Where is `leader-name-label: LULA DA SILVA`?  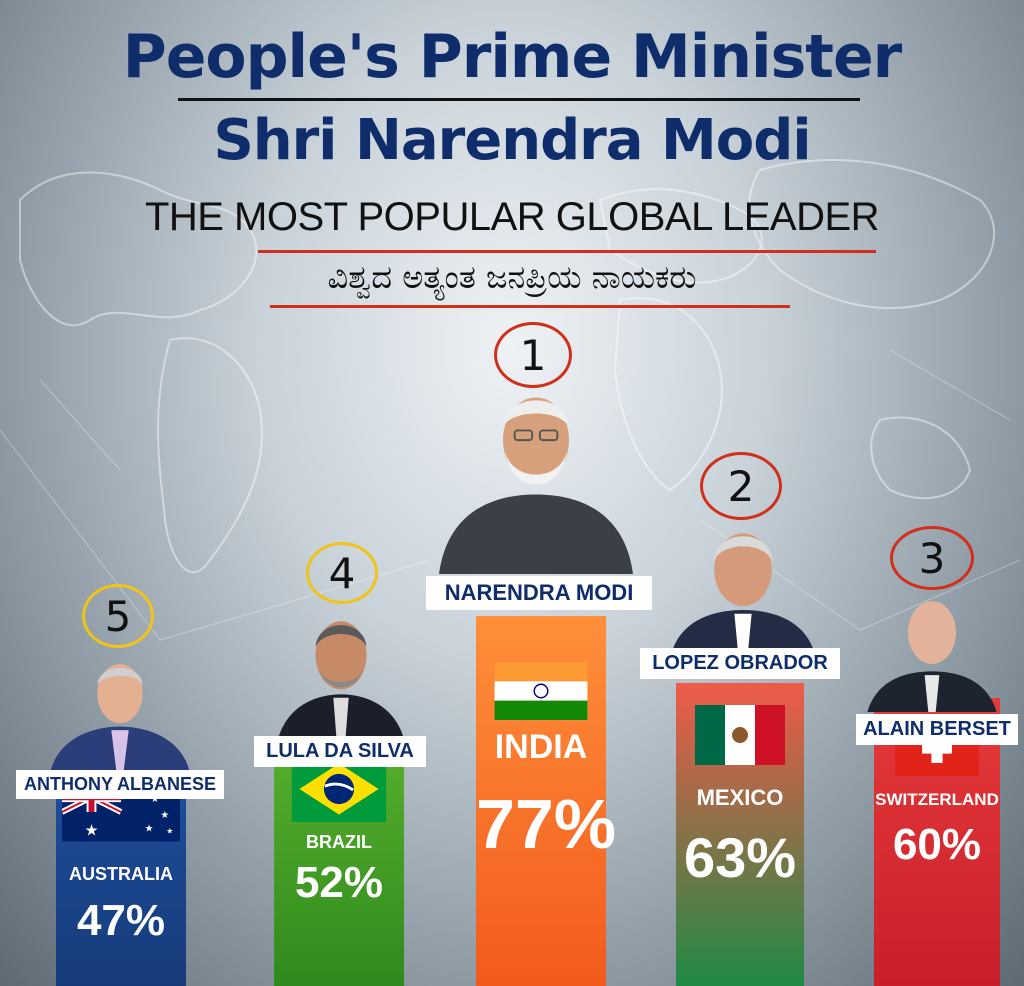 leader-name-label: LULA DA SILVA is located at coordinates (340, 751).